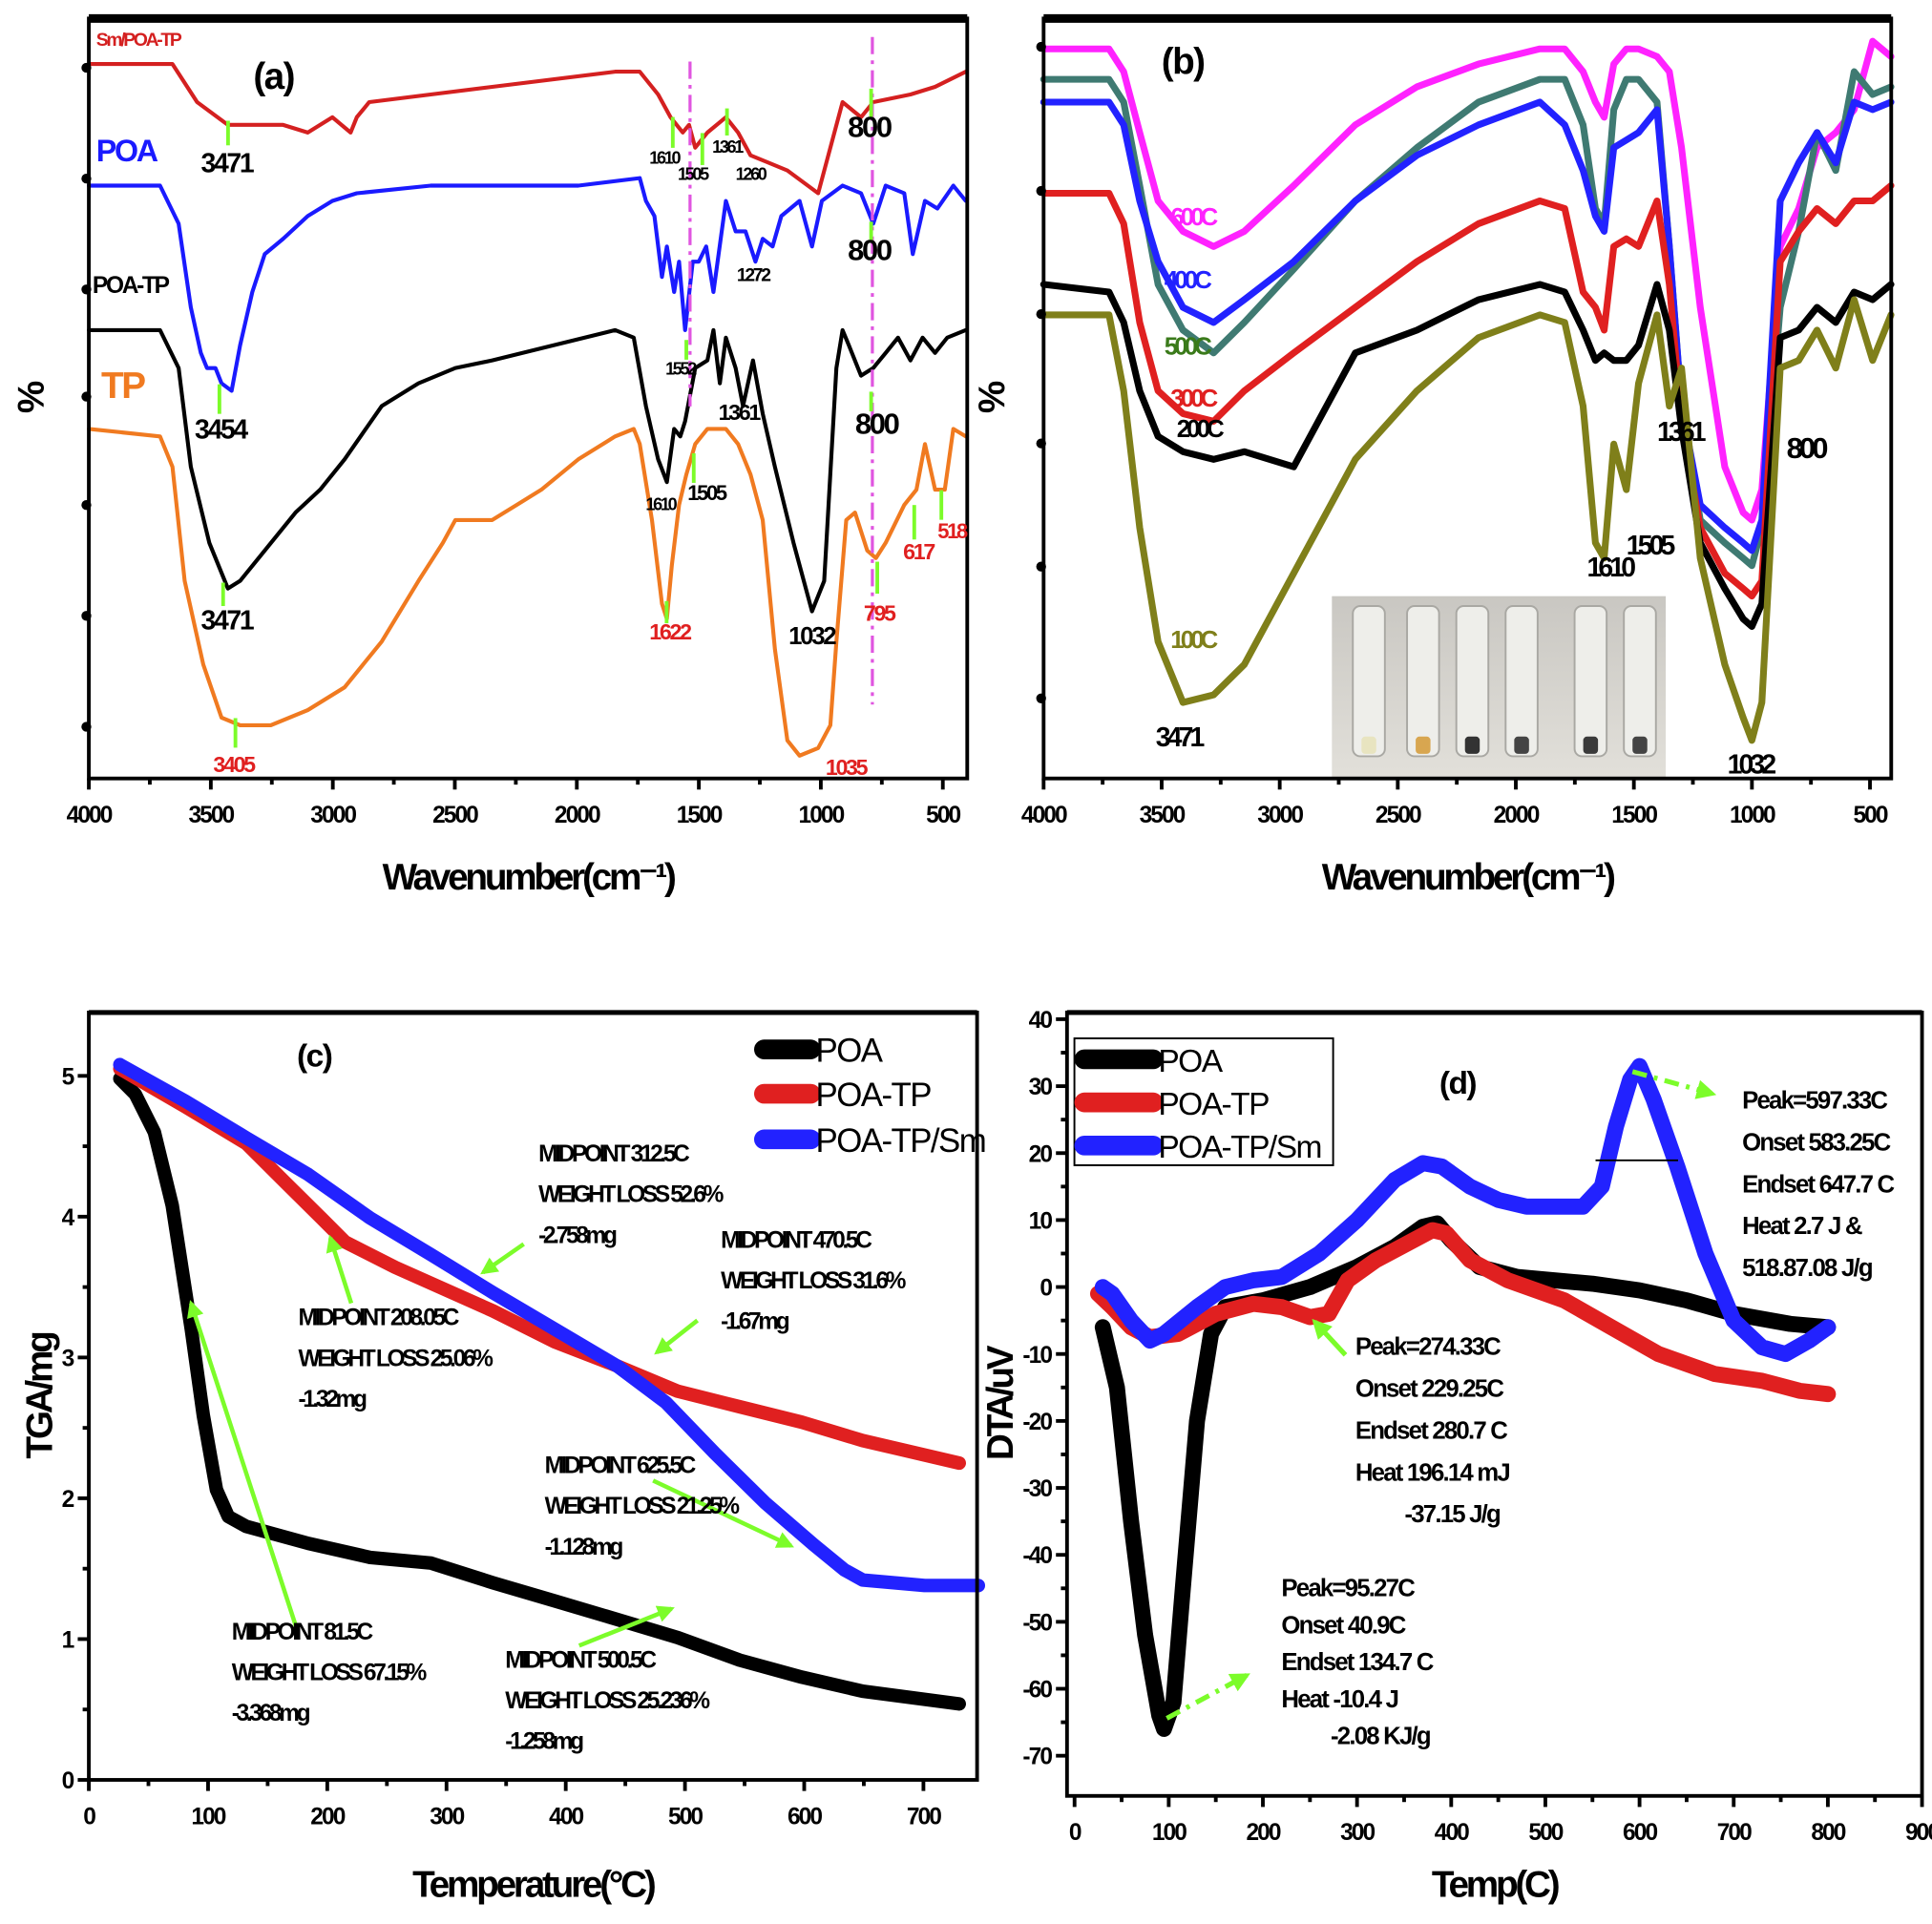  I want to click on series-line-300c, so click(1468, 391).